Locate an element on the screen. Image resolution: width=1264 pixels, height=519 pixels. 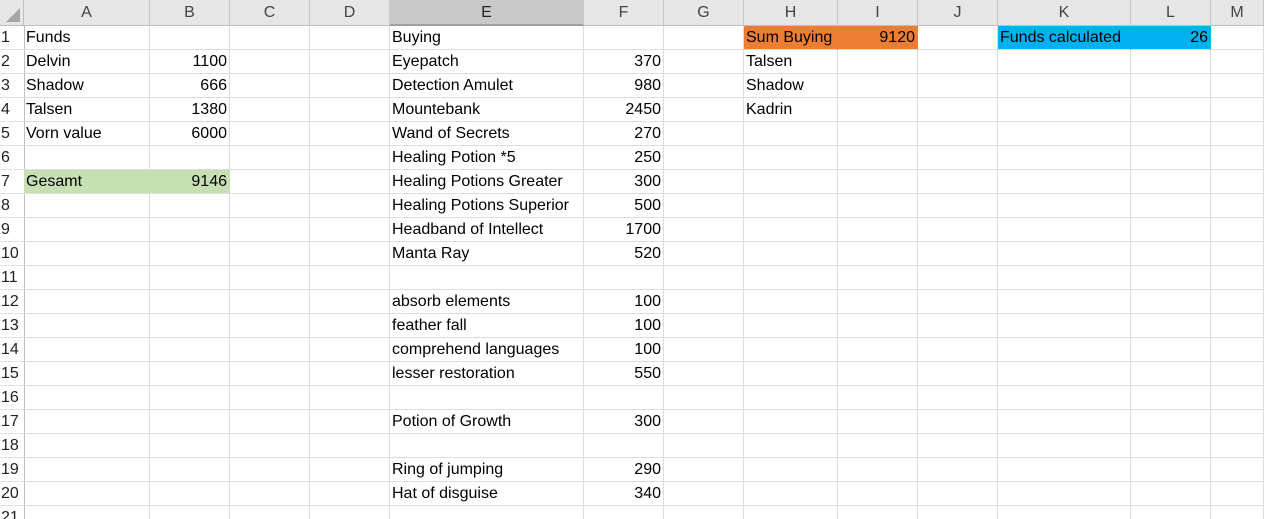
grid-cell-c14 is located at coordinates (270, 350).